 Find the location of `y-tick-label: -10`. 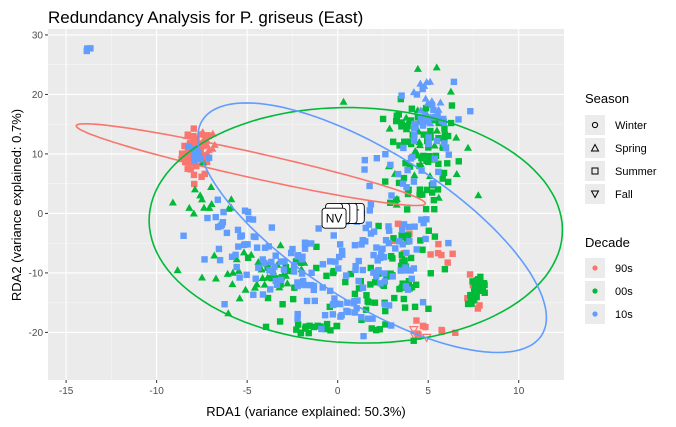

y-tick-label: -10 is located at coordinates (36, 273).